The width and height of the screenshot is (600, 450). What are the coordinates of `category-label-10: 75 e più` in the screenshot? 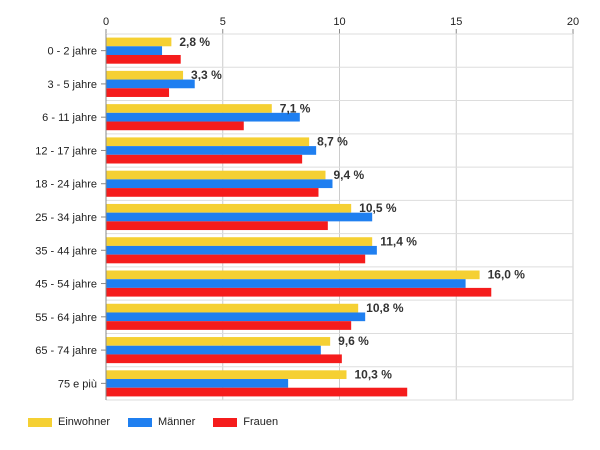 It's located at (77, 384).